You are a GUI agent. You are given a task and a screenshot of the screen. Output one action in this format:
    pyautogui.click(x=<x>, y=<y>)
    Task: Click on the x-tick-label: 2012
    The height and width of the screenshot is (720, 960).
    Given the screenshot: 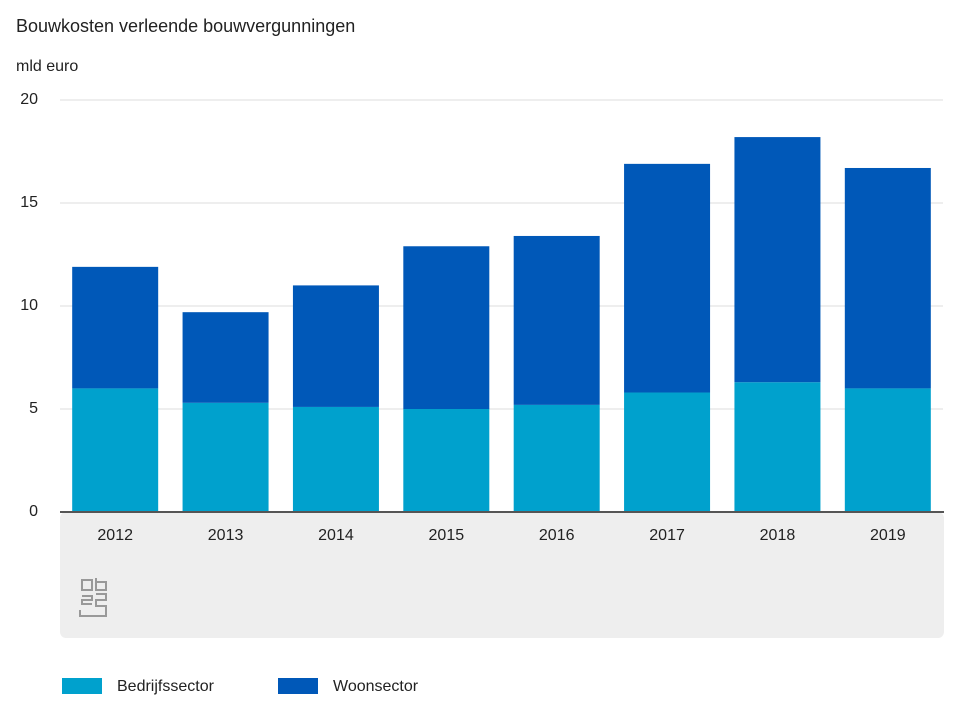 What is the action you would take?
    pyautogui.click(x=115, y=535)
    